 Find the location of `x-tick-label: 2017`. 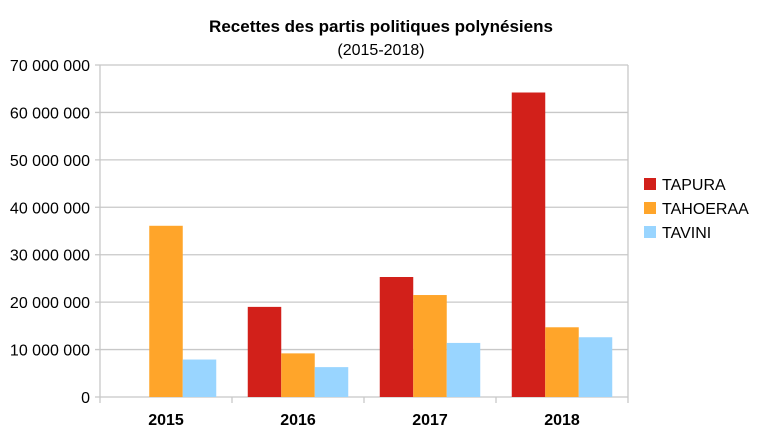

x-tick-label: 2017 is located at coordinates (430, 420).